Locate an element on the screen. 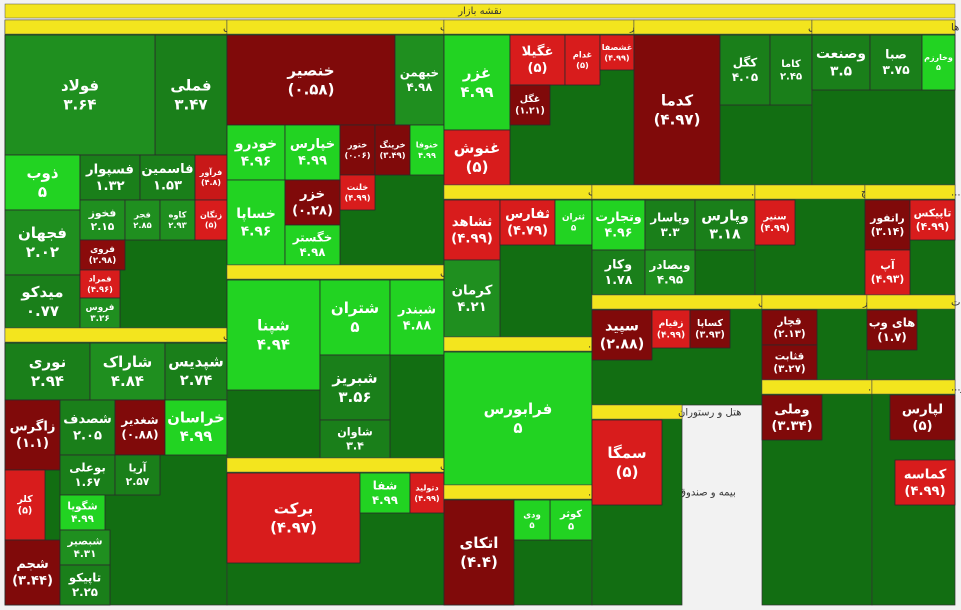 Image resolution: width=961 pixels, height=610 pixels. tile-name: شاراک is located at coordinates (128, 362).